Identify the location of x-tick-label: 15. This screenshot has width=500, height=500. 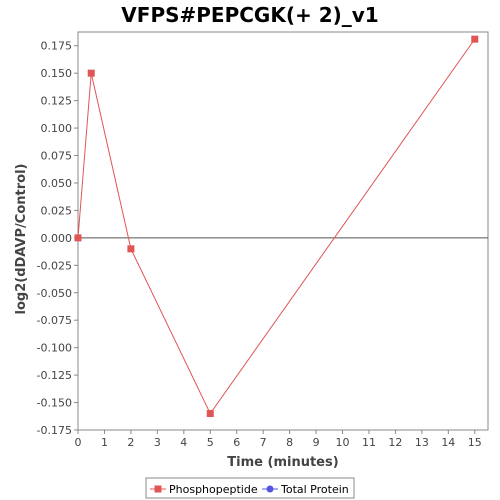
(475, 442).